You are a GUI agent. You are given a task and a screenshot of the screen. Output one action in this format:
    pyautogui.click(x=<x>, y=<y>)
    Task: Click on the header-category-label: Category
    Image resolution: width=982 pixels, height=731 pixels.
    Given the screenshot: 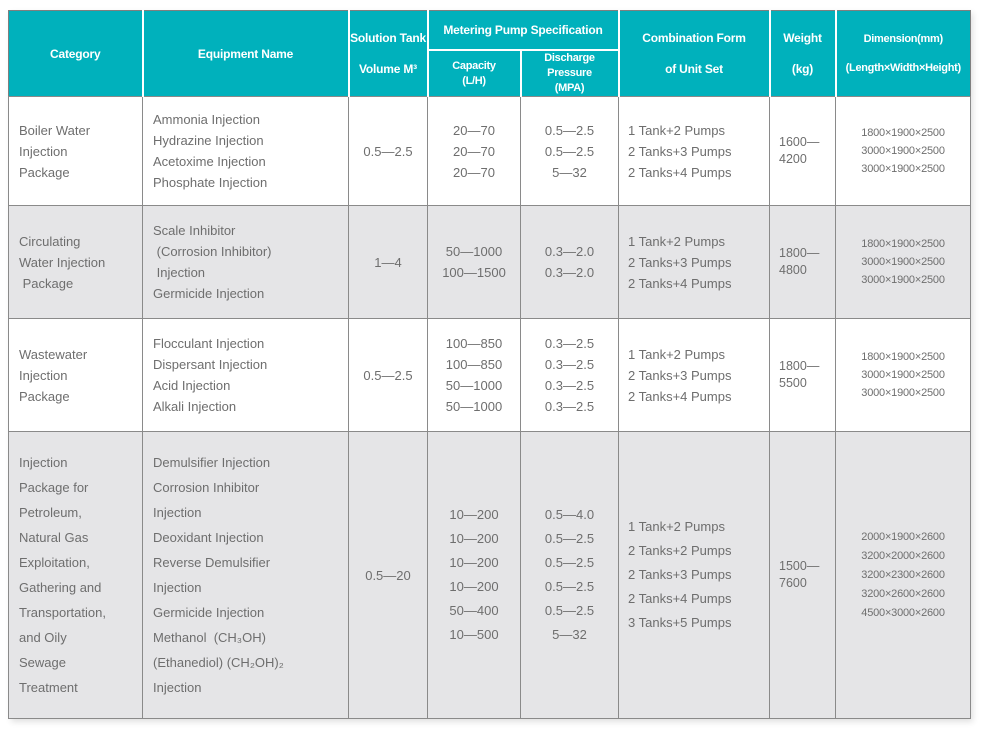 What is the action you would take?
    pyautogui.click(x=75, y=53)
    